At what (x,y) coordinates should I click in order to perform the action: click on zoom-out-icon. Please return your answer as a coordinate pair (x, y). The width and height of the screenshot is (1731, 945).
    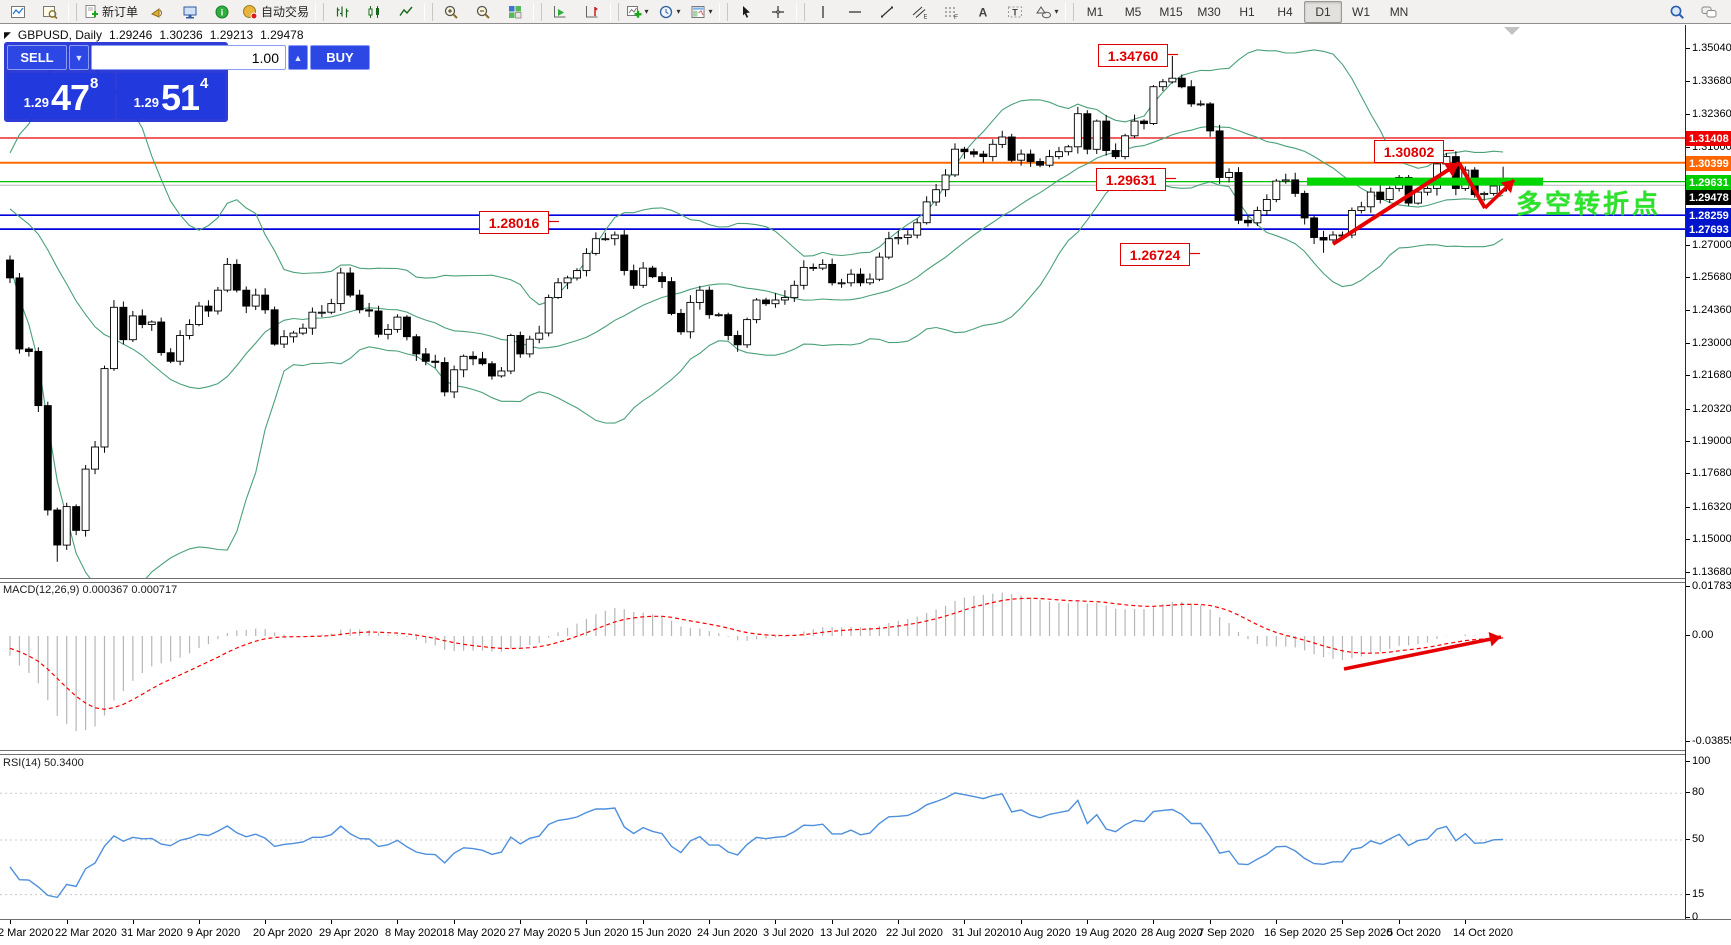
    Looking at the image, I should click on (483, 12).